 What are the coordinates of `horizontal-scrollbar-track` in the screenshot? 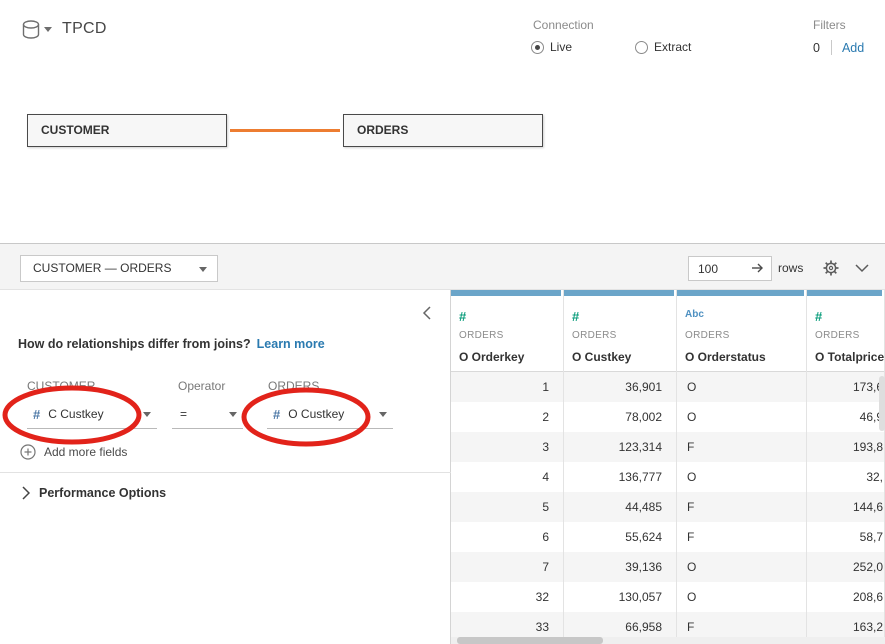 It's located at (668, 640).